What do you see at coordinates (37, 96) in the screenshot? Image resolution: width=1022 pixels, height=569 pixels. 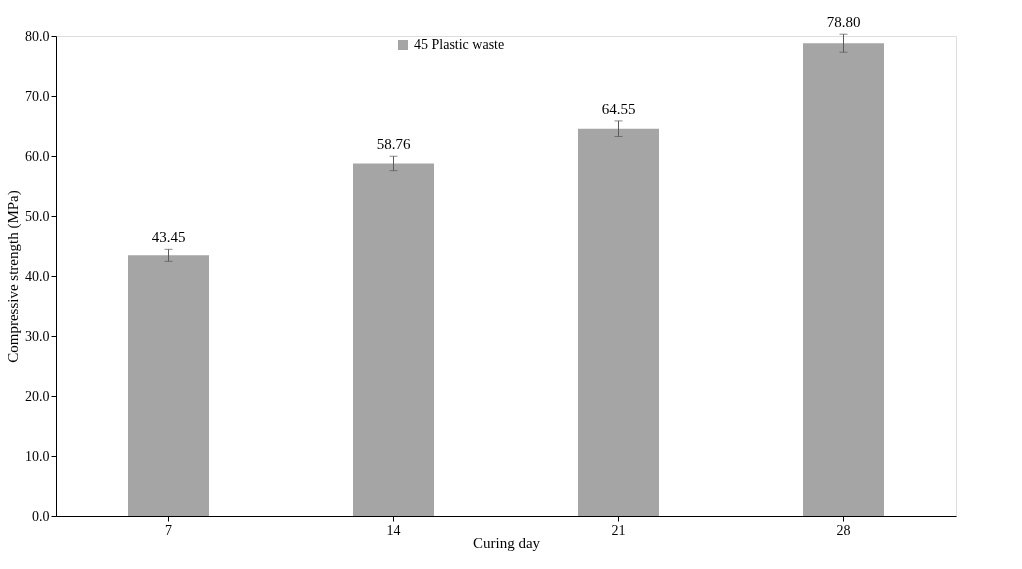 I see `y-tick-label: 70.0` at bounding box center [37, 96].